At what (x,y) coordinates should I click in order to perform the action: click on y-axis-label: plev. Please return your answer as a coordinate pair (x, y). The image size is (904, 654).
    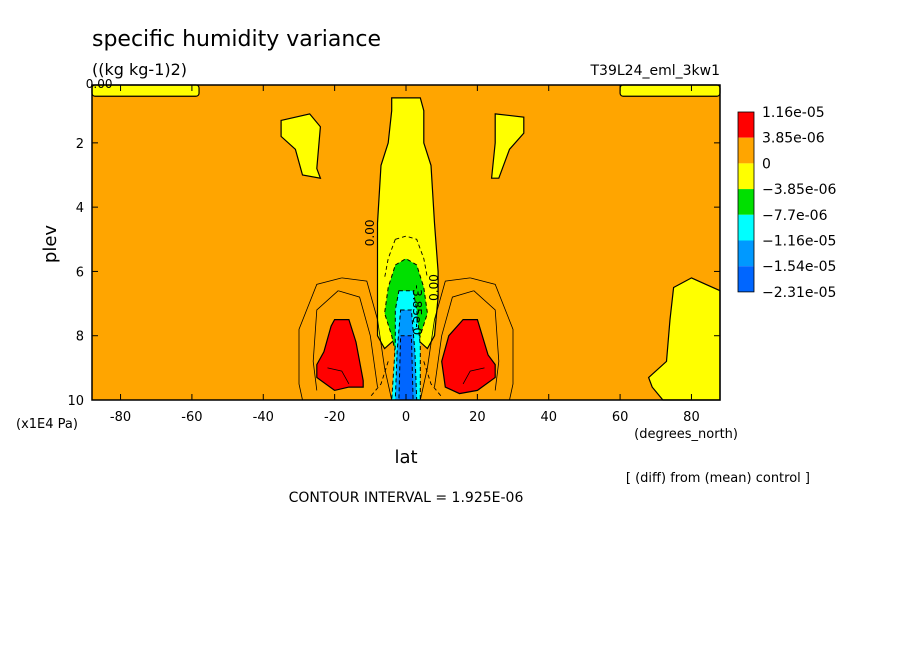
    Looking at the image, I should click on (50, 244).